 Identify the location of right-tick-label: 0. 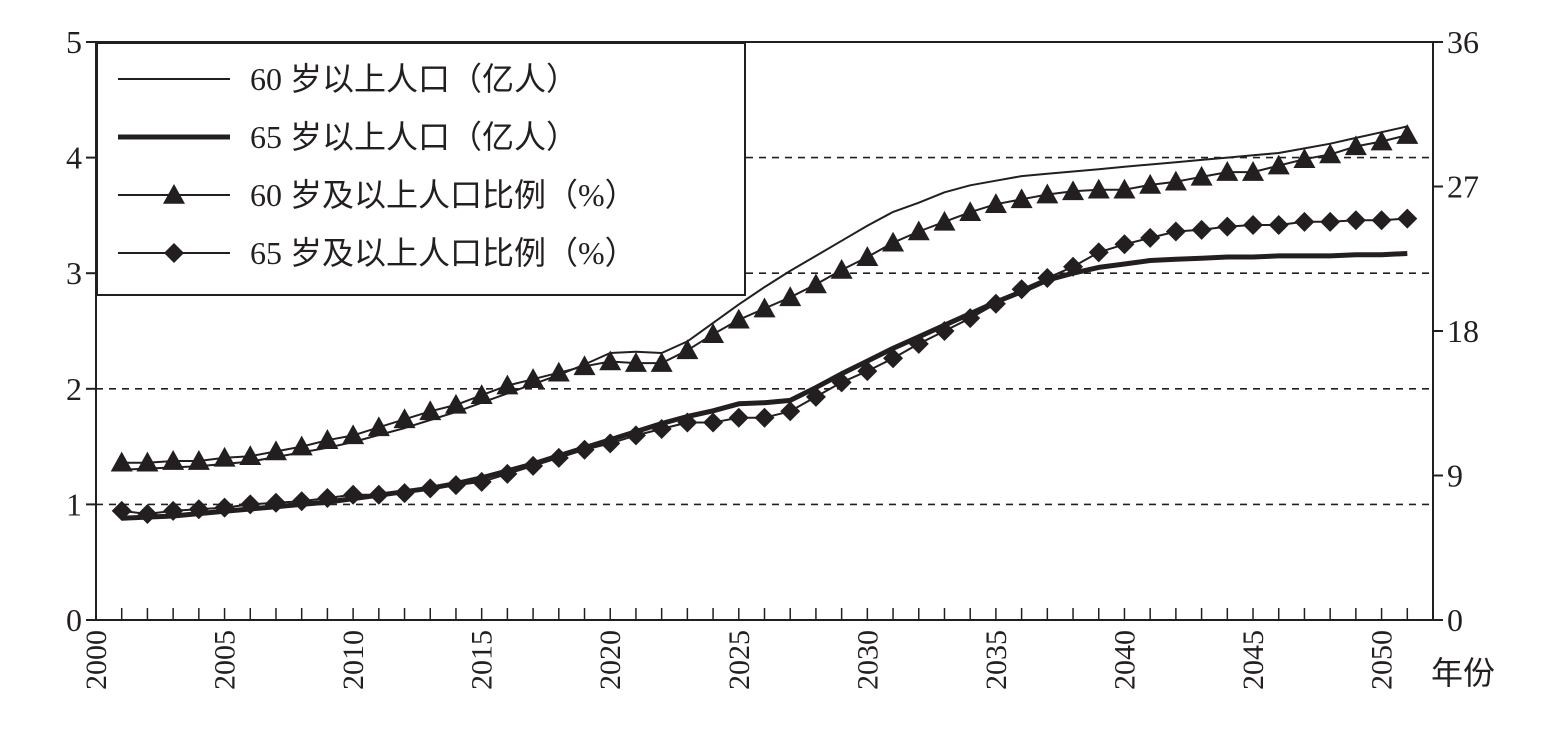
(1455, 620).